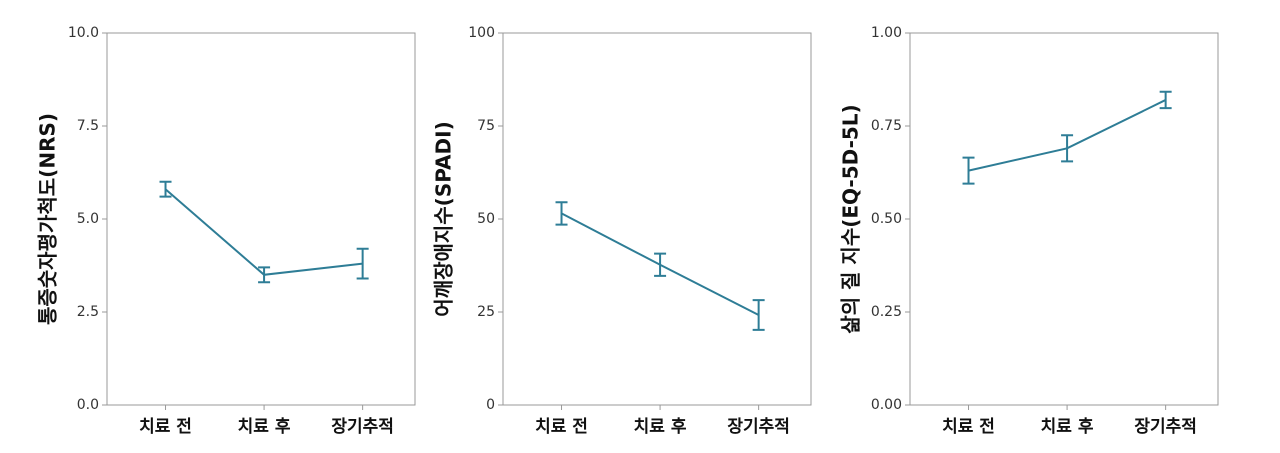  What do you see at coordinates (263, 232) in the screenshot?
I see `line` at bounding box center [263, 232].